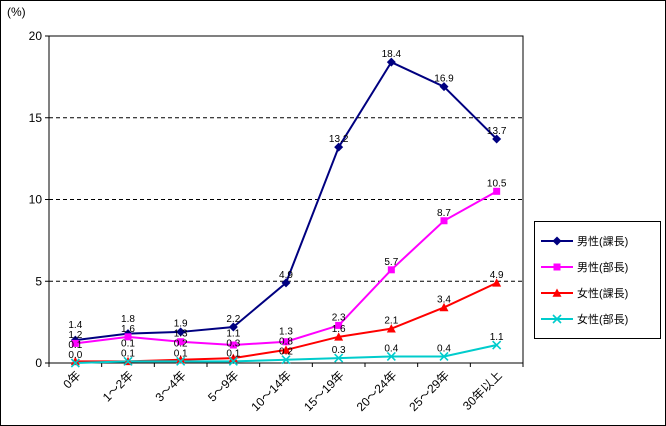 This screenshot has height=426, width=666. I want to click on legend-item-1: 男性(部長), so click(597, 267).